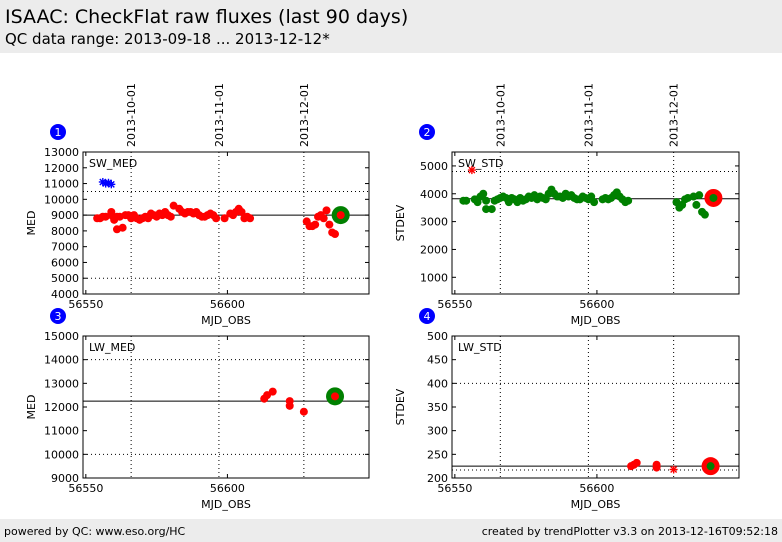 This screenshot has height=542, width=782. I want to click on y-tick-label: 5000, so click(65, 278).